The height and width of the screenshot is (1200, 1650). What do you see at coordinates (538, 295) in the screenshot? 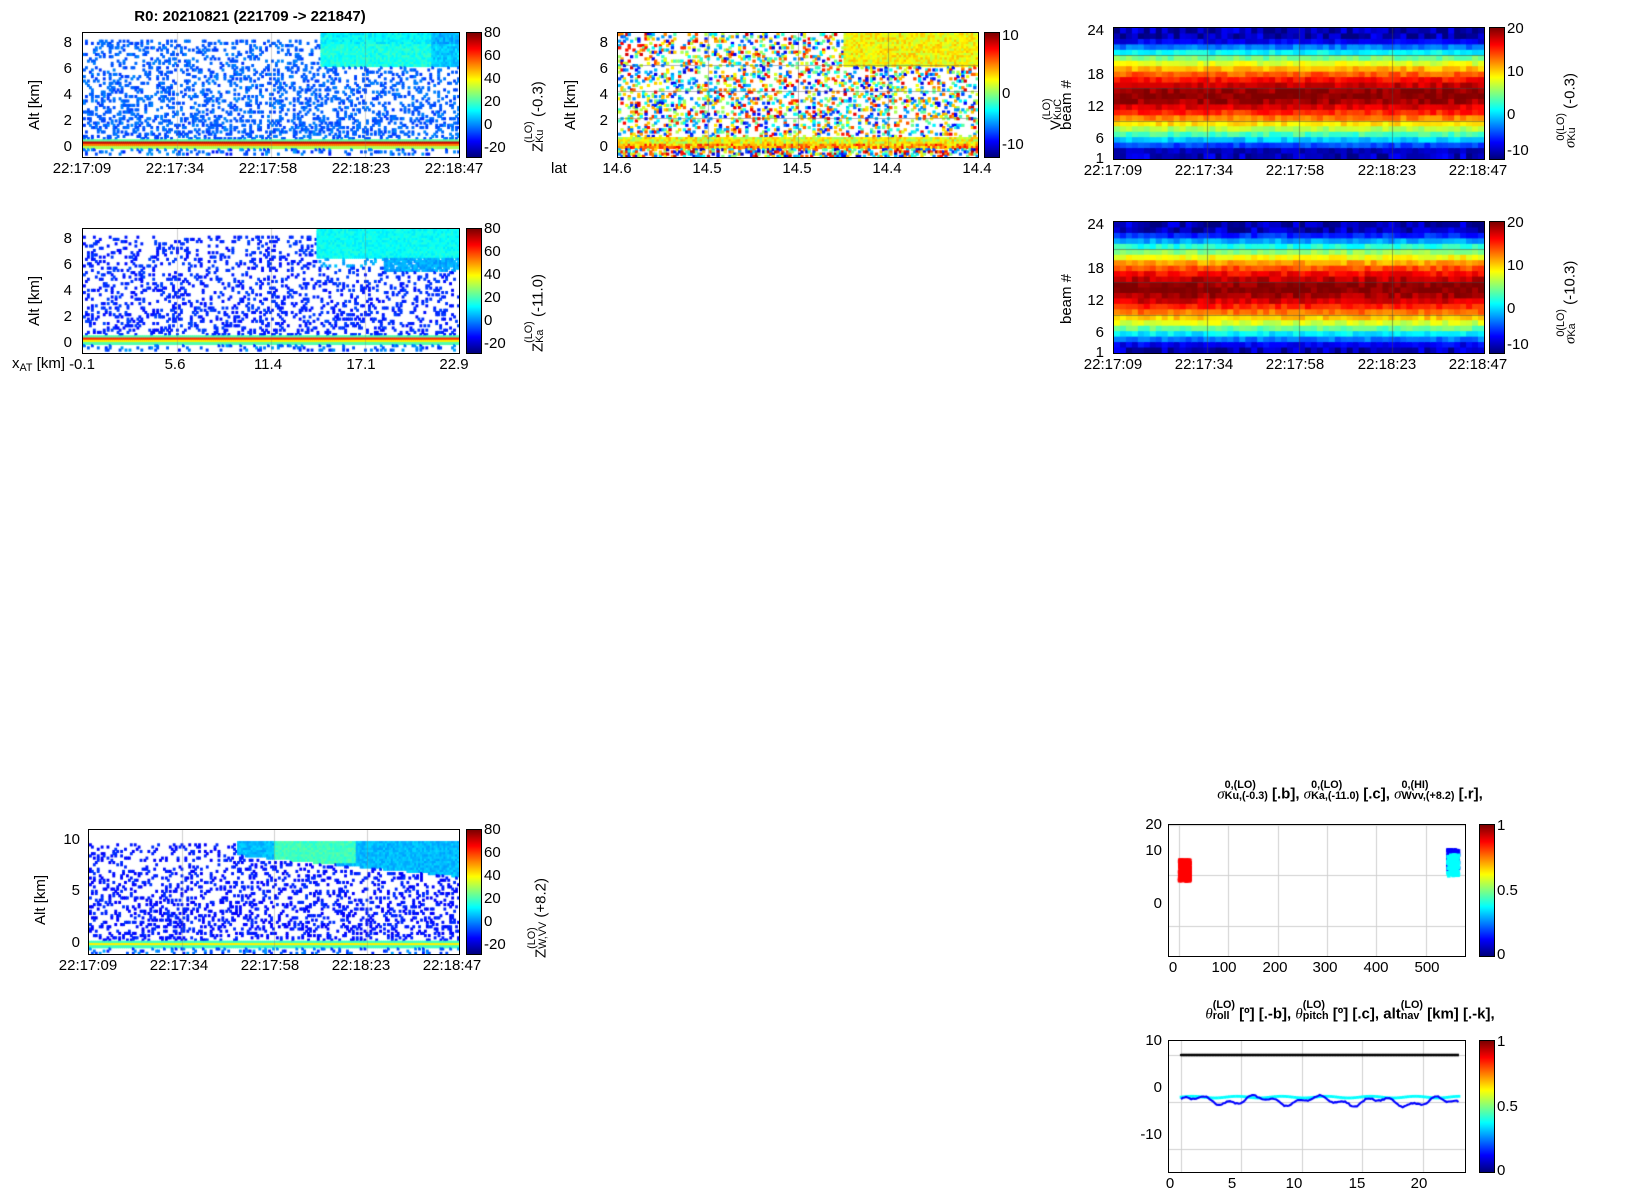
I see `cb-paren: (-11.0)` at bounding box center [538, 295].